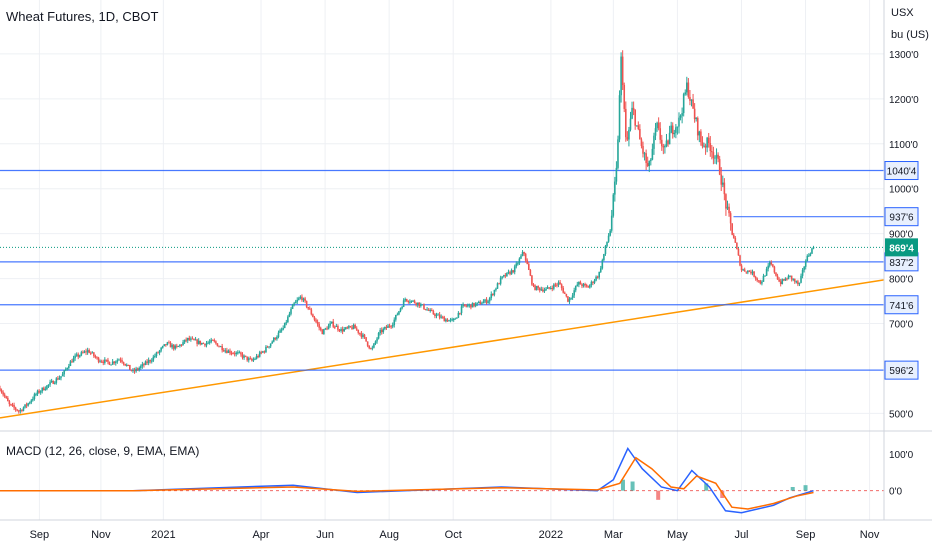  Describe the element at coordinates (901, 235) in the screenshot. I see `price-tick-label: 900'0` at that location.